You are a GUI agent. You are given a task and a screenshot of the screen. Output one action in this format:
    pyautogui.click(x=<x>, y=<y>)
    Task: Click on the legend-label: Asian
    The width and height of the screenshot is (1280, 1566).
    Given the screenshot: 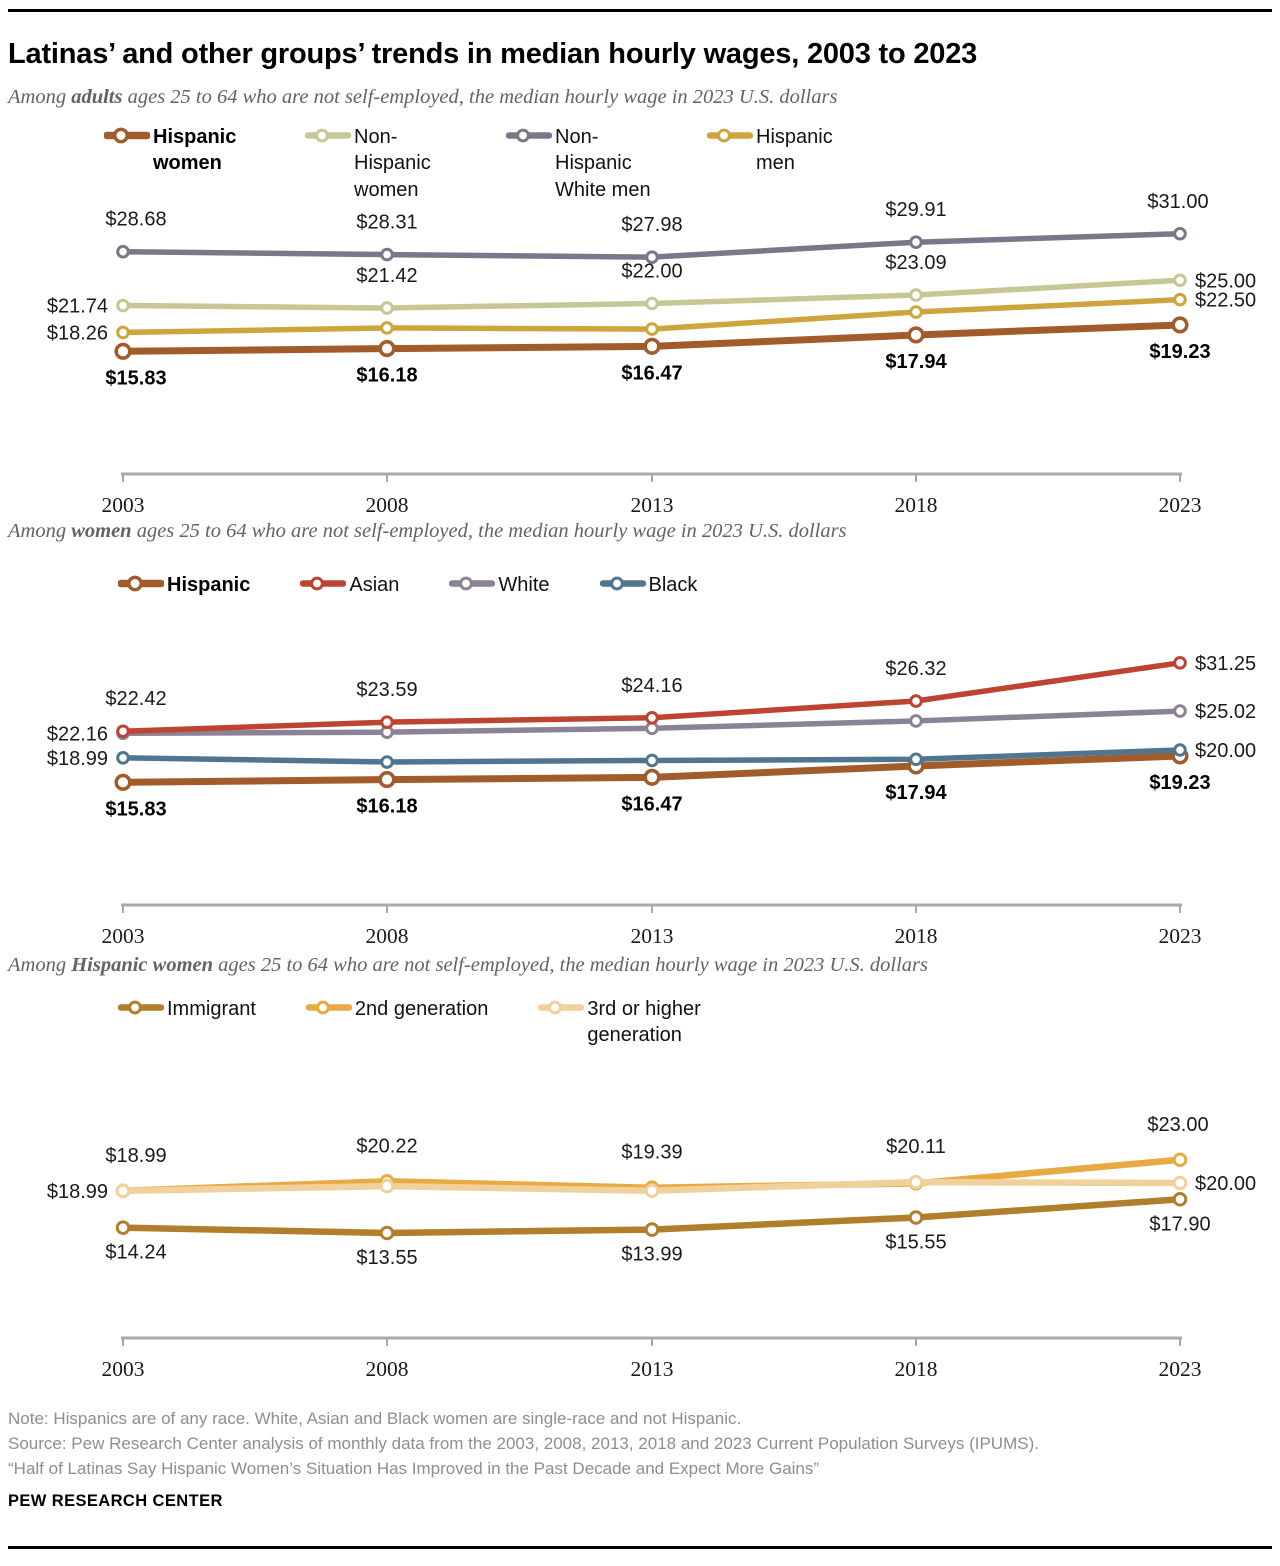 What is the action you would take?
    pyautogui.click(x=374, y=585)
    